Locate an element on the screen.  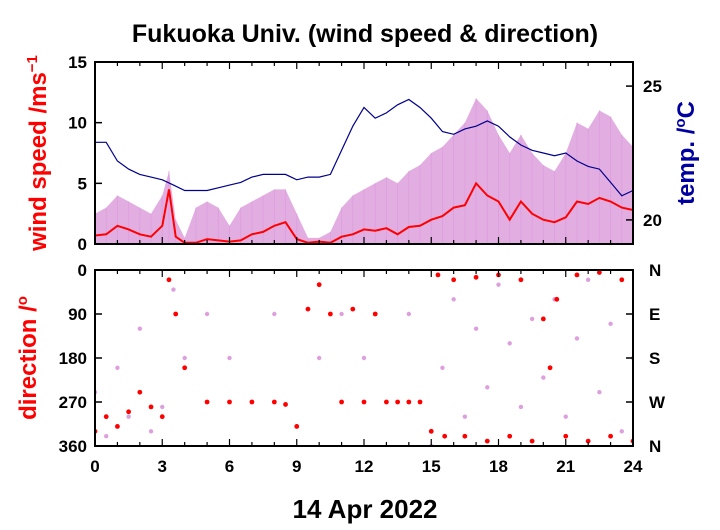
speed-y-tick-label: 15 is located at coordinates (77, 62).